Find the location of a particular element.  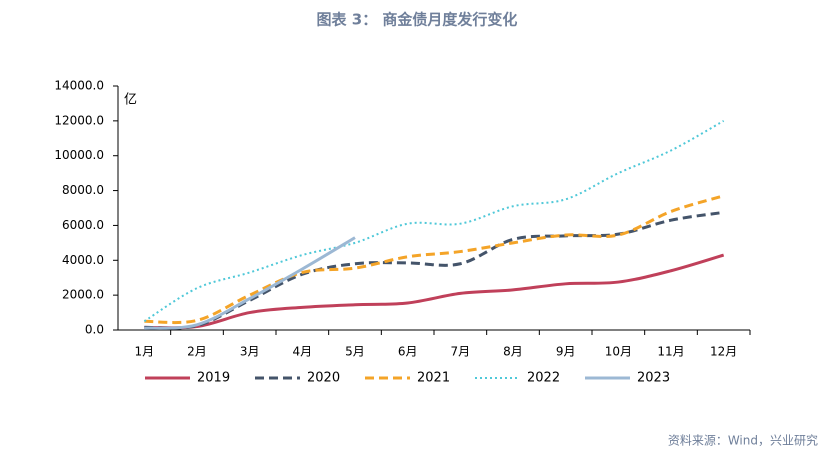

x-tick-label: 6月 is located at coordinates (408, 352).